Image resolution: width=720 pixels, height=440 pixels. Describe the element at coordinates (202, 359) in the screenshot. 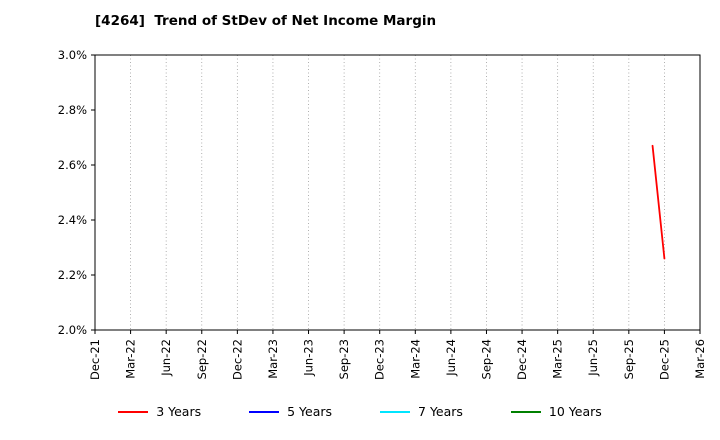

I see `x-tick-label: Sep-22` at that location.